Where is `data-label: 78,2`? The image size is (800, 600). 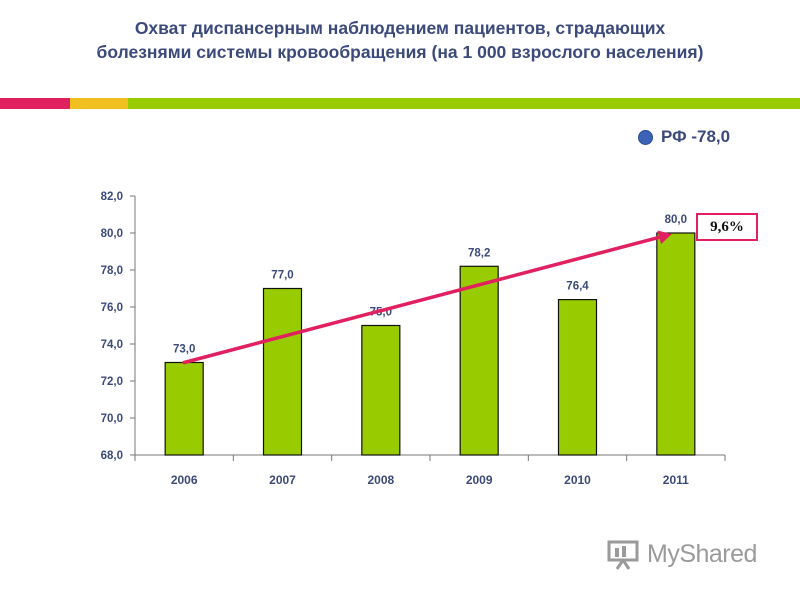 data-label: 78,2 is located at coordinates (479, 253).